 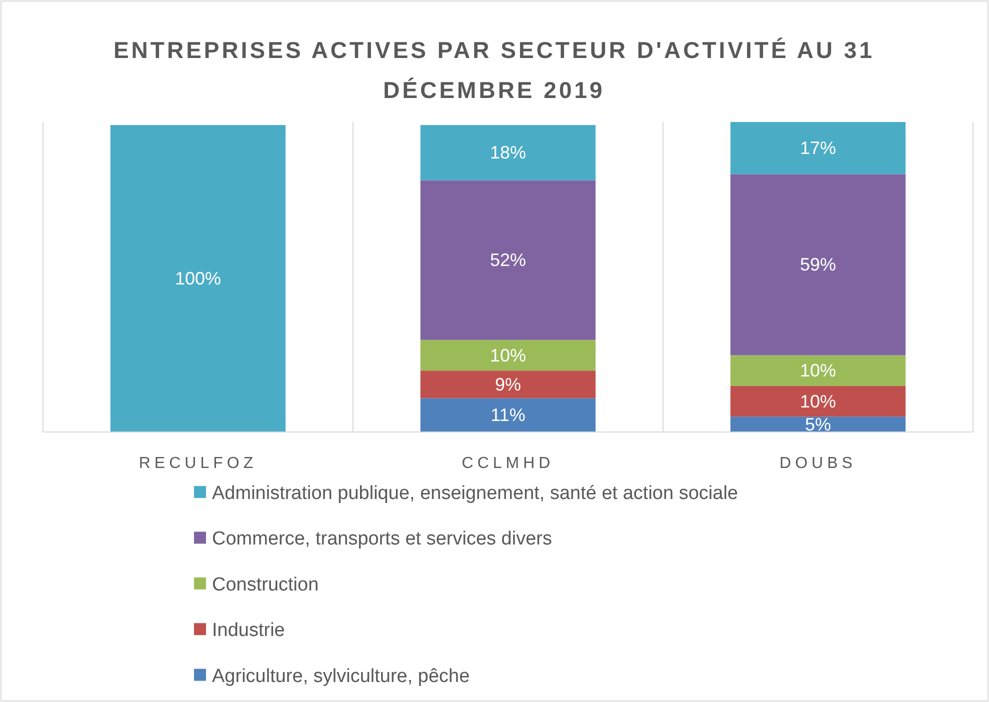 What do you see at coordinates (818, 463) in the screenshot?
I see `x-tick-label: DOUBS` at bounding box center [818, 463].